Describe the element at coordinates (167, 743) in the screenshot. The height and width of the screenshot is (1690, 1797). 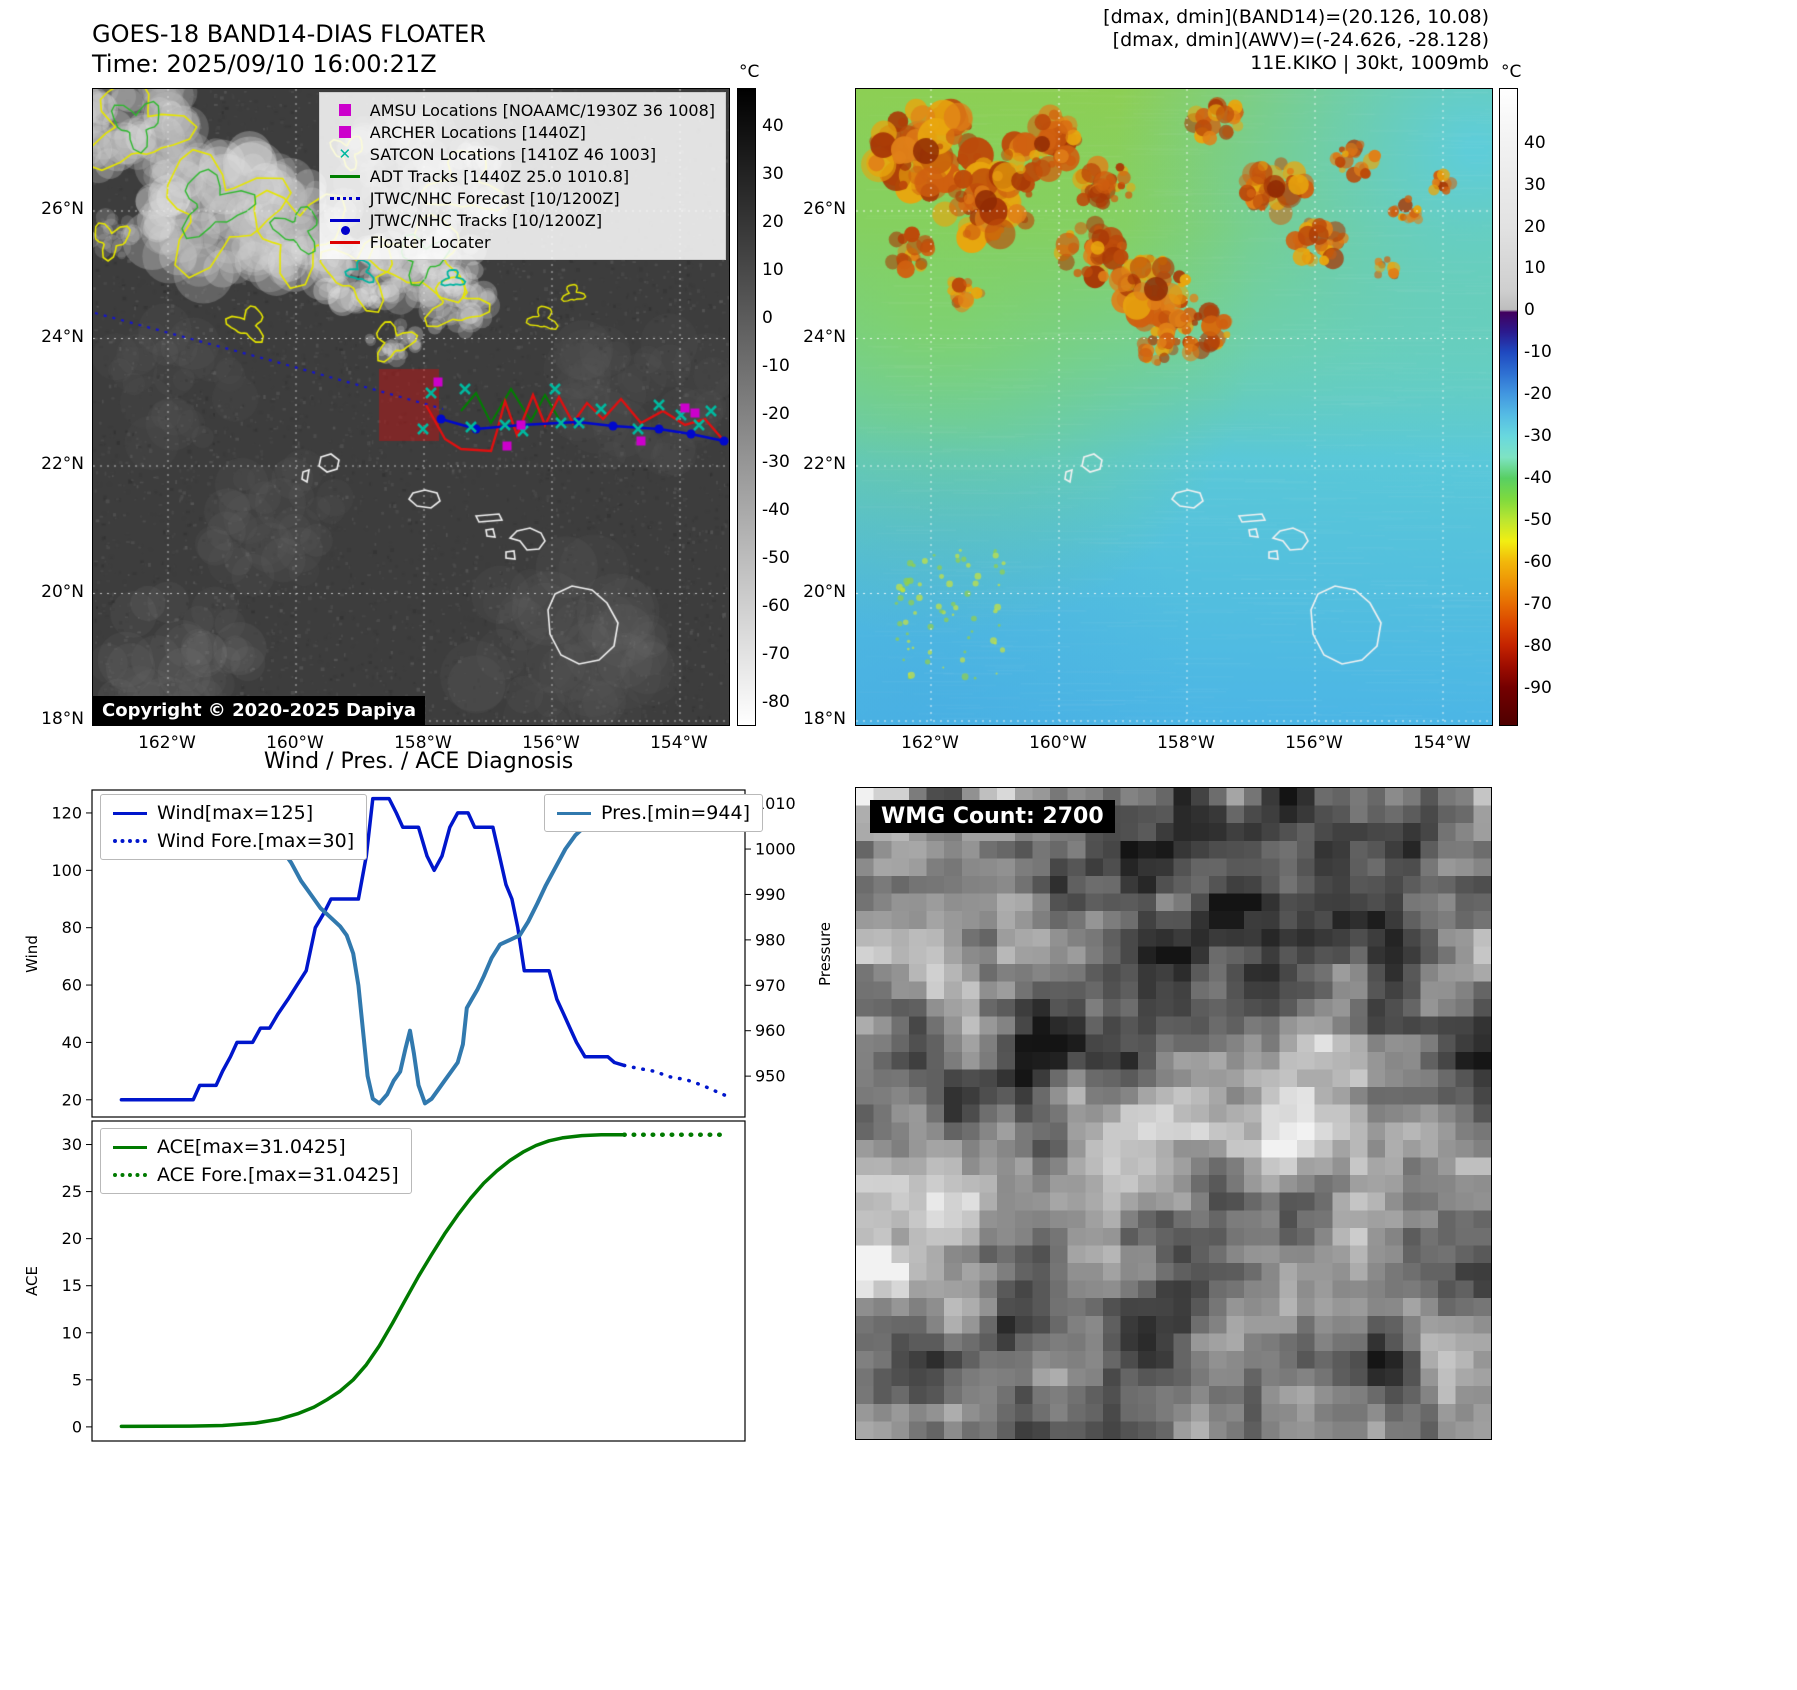
I see `ir-lon-tick: 162°W` at that location.